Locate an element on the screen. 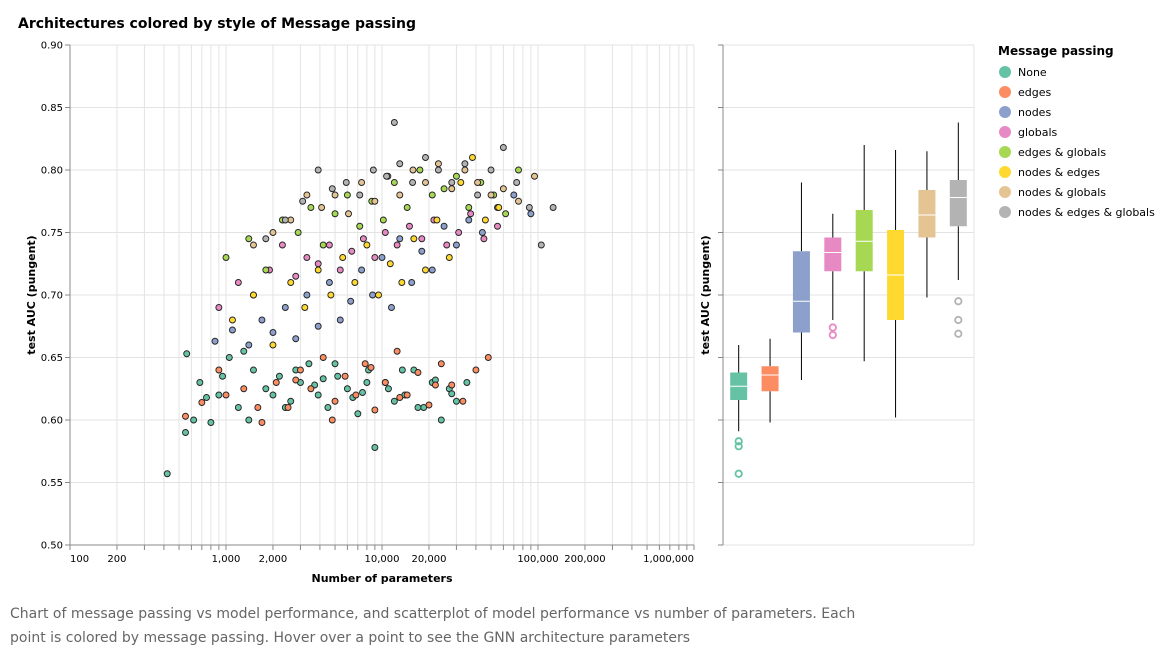 The height and width of the screenshot is (665, 1175). x-tick-label: 2,000 is located at coordinates (273, 559).